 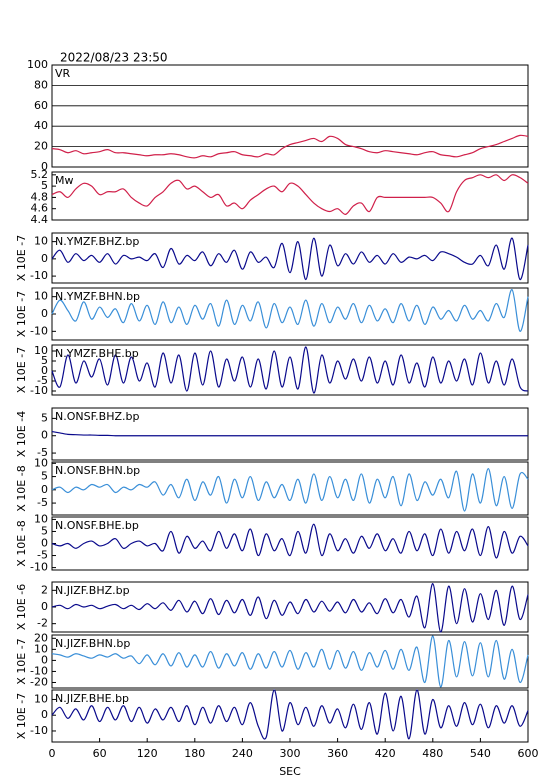 What do you see at coordinates (97, 525) in the screenshot?
I see `panel-label: N.ONSF.BHE.bp` at bounding box center [97, 525].